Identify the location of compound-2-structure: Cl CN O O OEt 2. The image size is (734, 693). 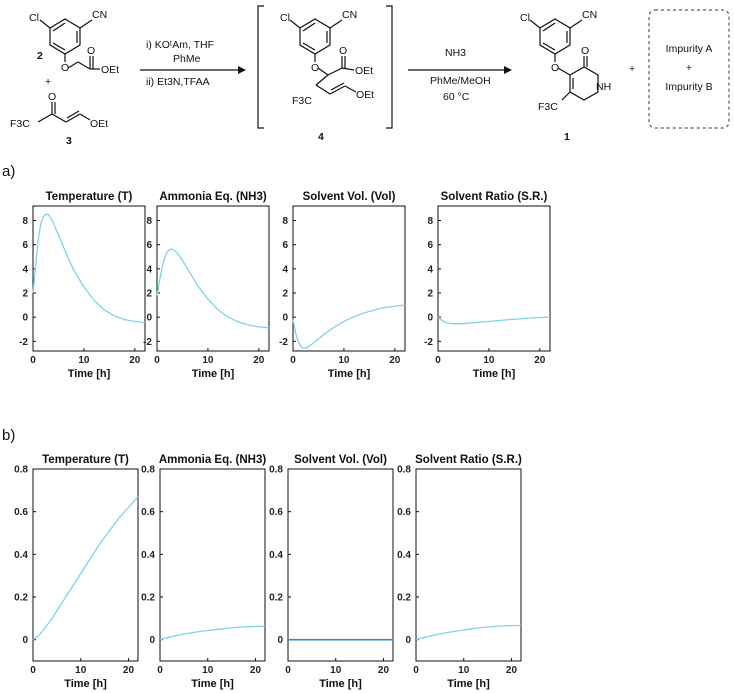
(74, 42).